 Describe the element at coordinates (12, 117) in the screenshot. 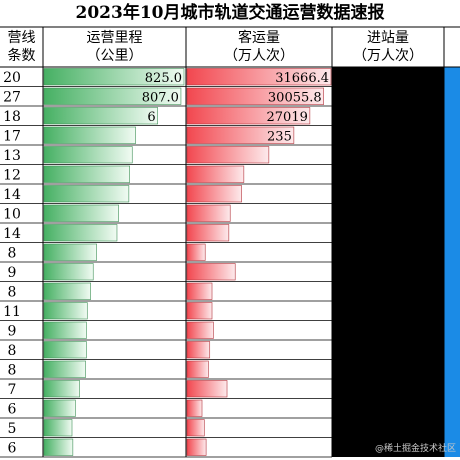

I see `line-count-cell: 18` at that location.